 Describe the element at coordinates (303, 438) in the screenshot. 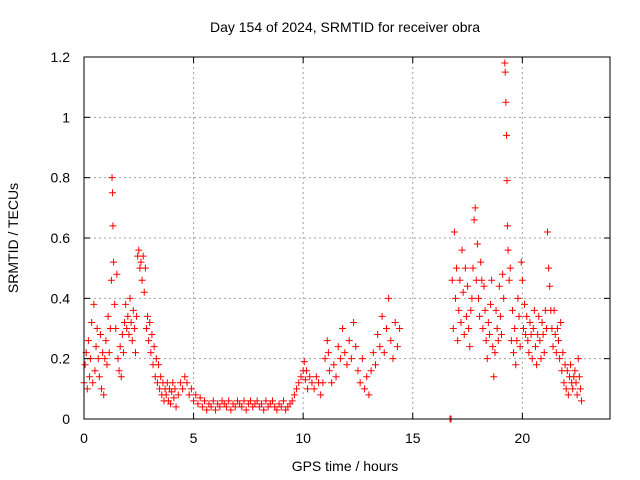

I see `x-tick-label: 10` at that location.